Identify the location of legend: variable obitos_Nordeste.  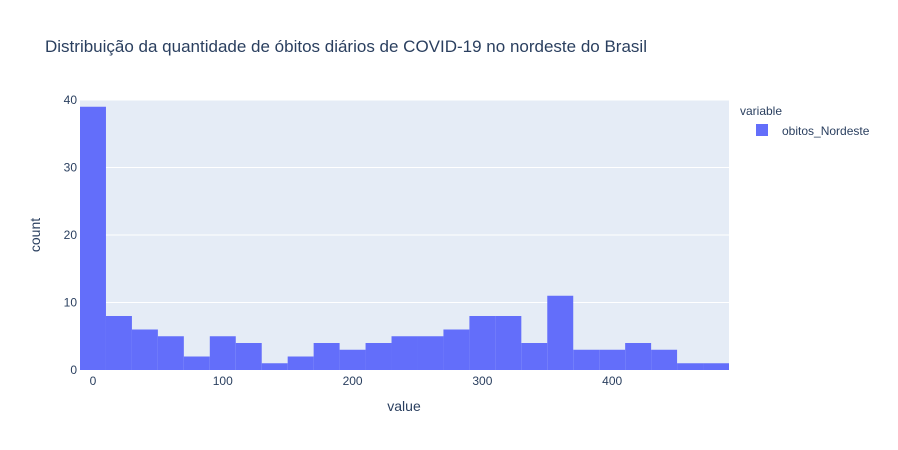
(805, 121).